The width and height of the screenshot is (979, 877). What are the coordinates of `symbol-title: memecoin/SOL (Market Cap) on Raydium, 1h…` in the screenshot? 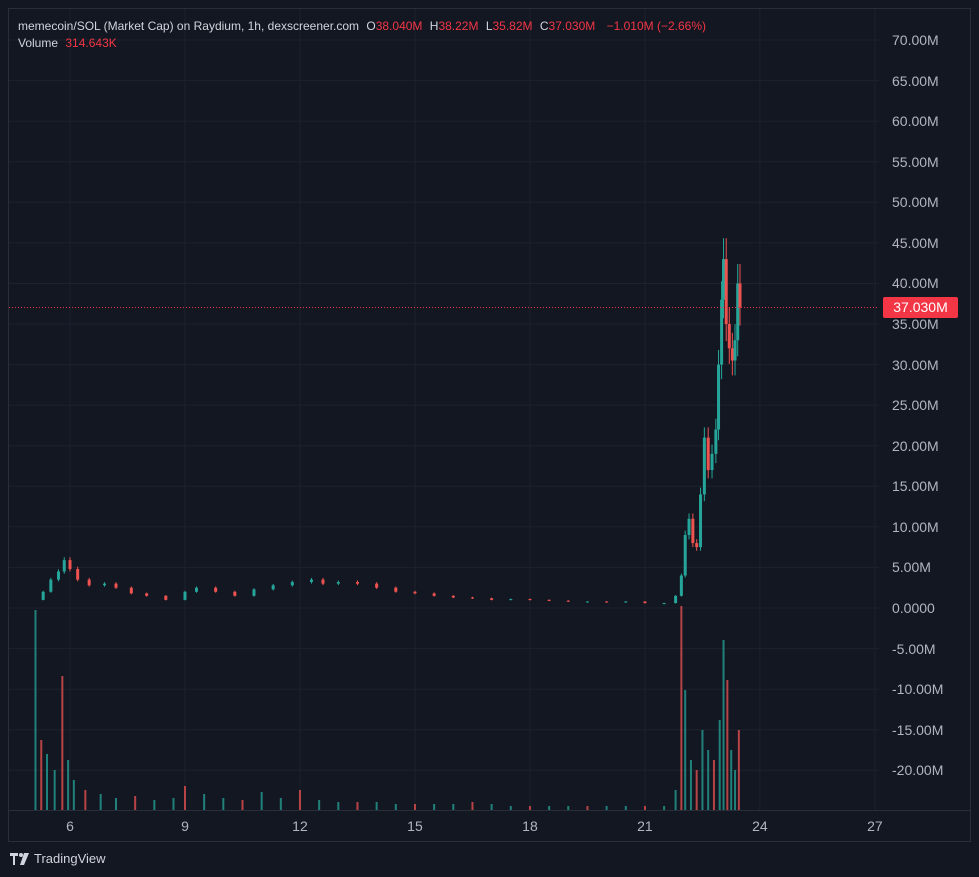 It's located at (189, 26).